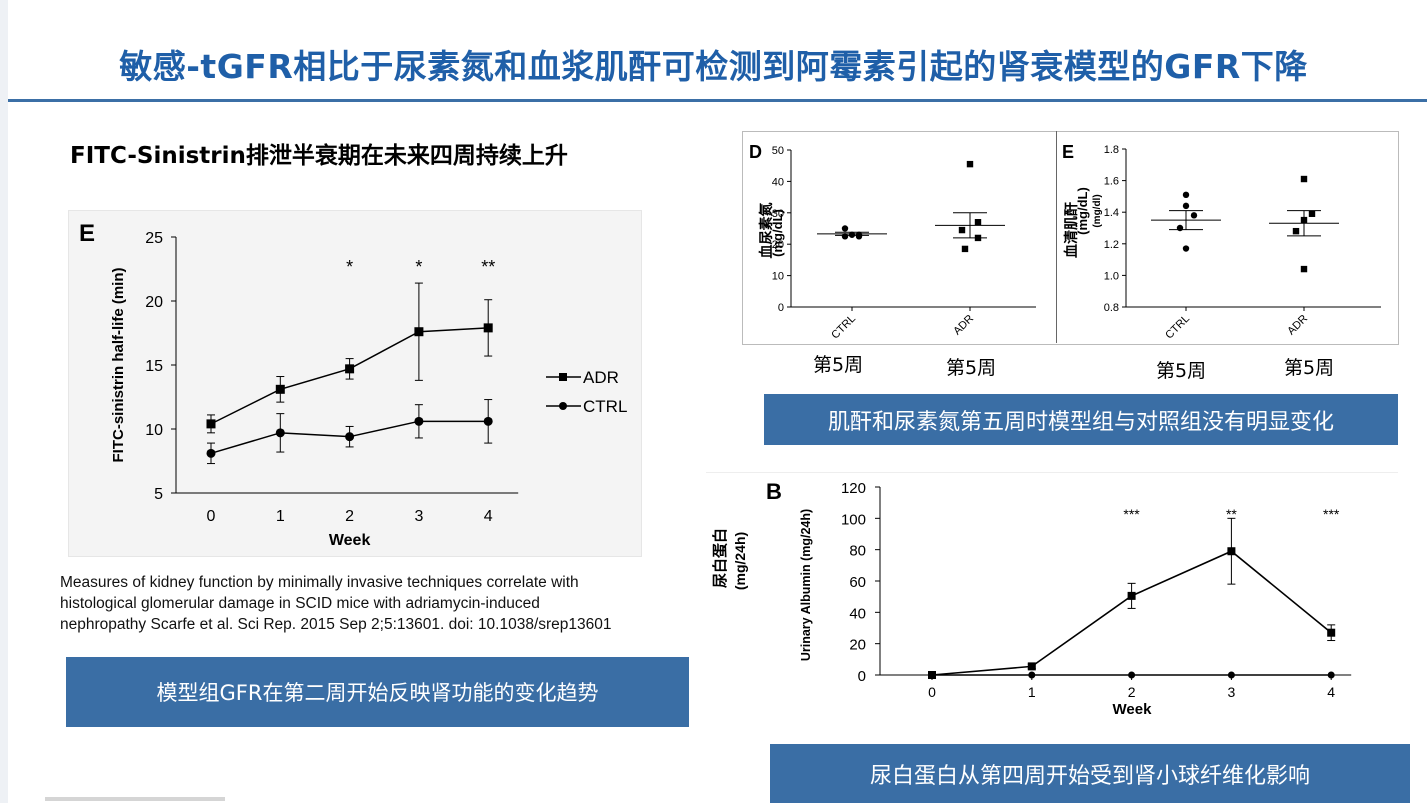 The width and height of the screenshot is (1427, 803). I want to click on banner-gfr-trend: 模型组GFR在第二周开始反映肾功能的变化趋势, so click(377, 692).